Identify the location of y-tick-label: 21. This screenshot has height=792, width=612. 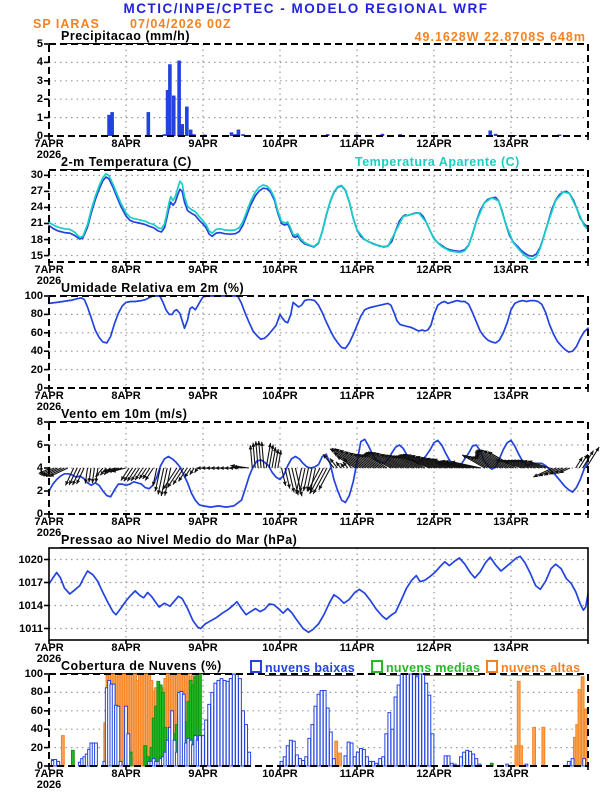
(36, 223).